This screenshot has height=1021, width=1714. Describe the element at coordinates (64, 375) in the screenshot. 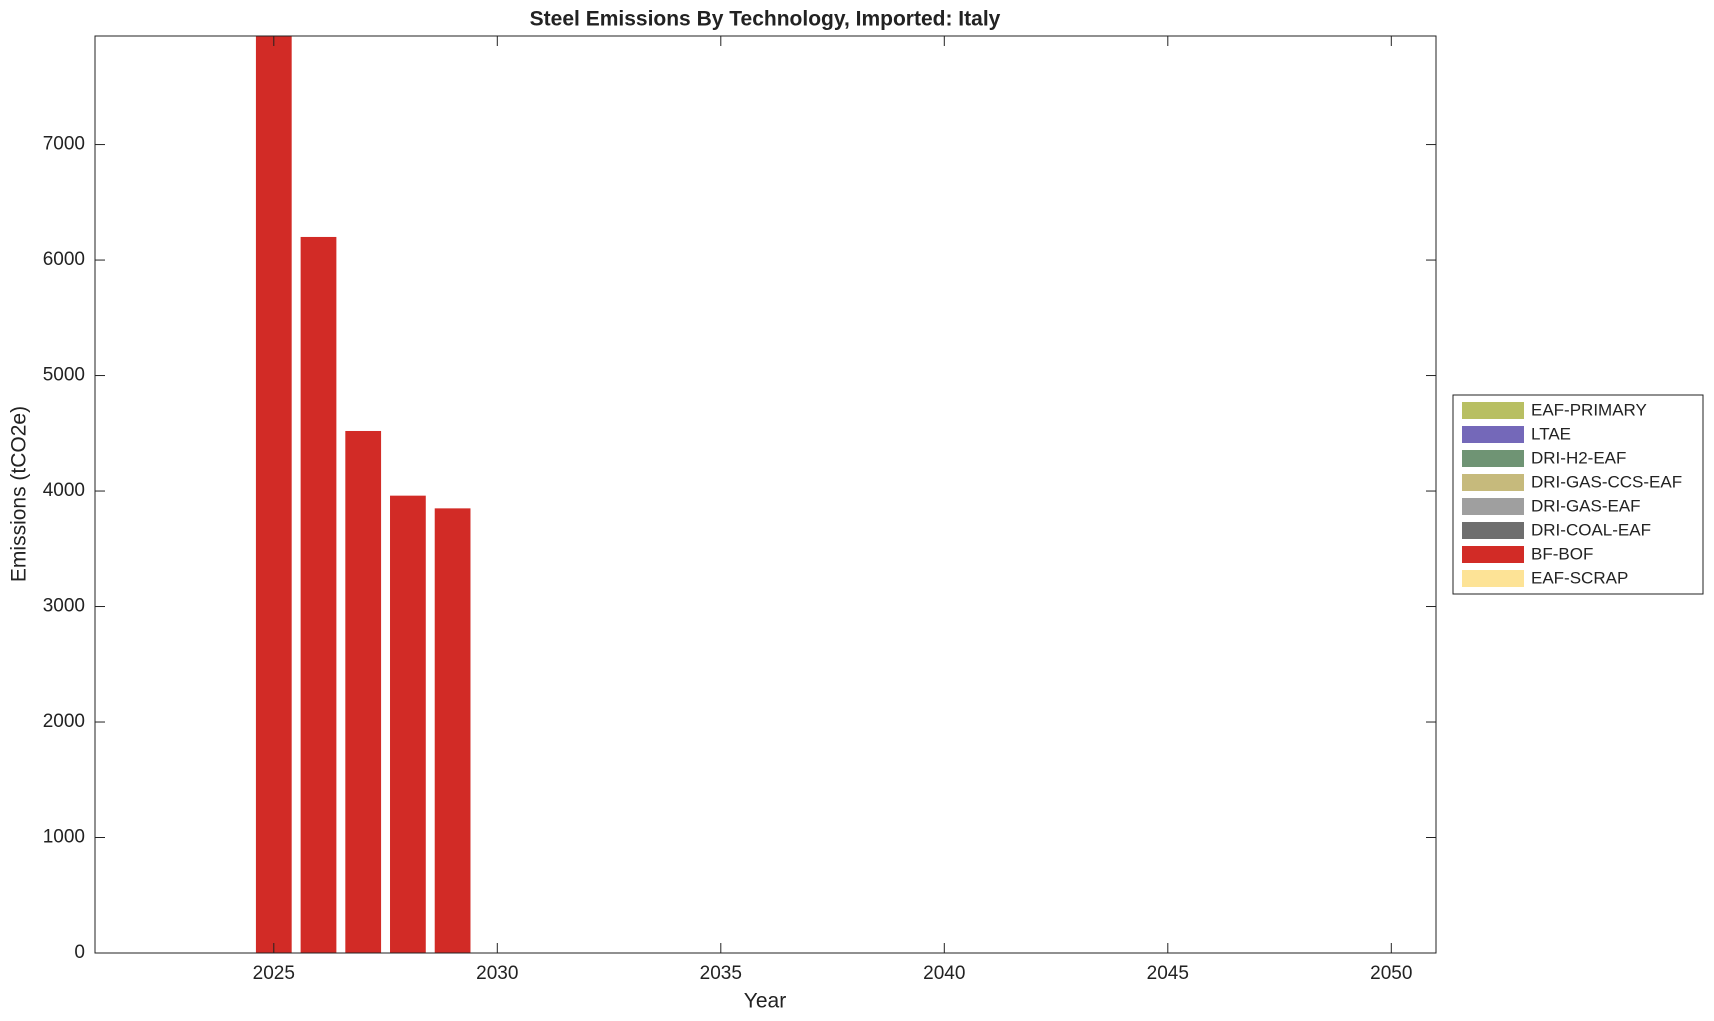

I see `y-tick-label: 5000` at that location.